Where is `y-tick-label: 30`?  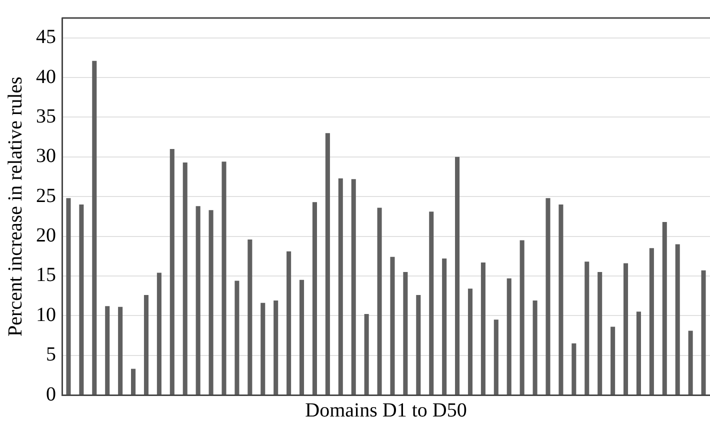
y-tick-label: 30 is located at coordinates (46, 156).